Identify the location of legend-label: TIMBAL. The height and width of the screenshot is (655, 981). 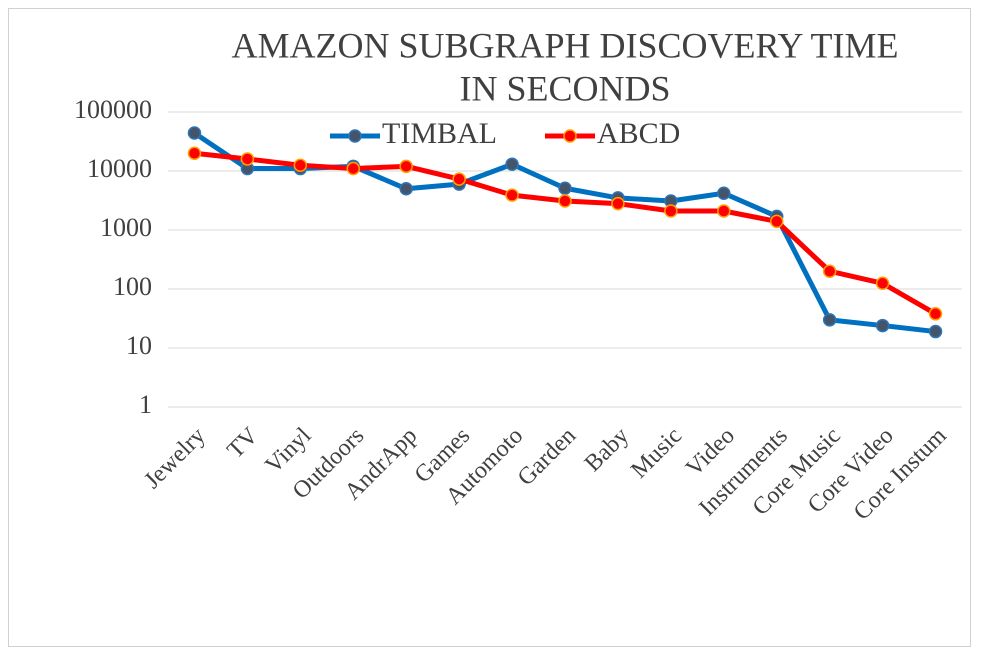
(439, 133).